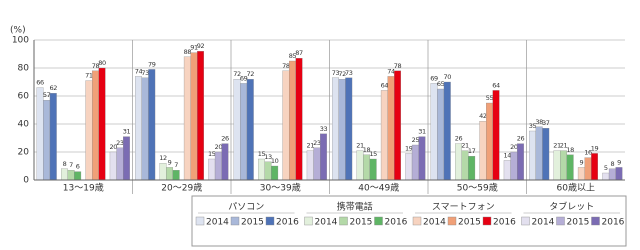 The image size is (640, 250). Describe the element at coordinates (342, 74) in the screenshot. I see `value-label: 72` at that location.